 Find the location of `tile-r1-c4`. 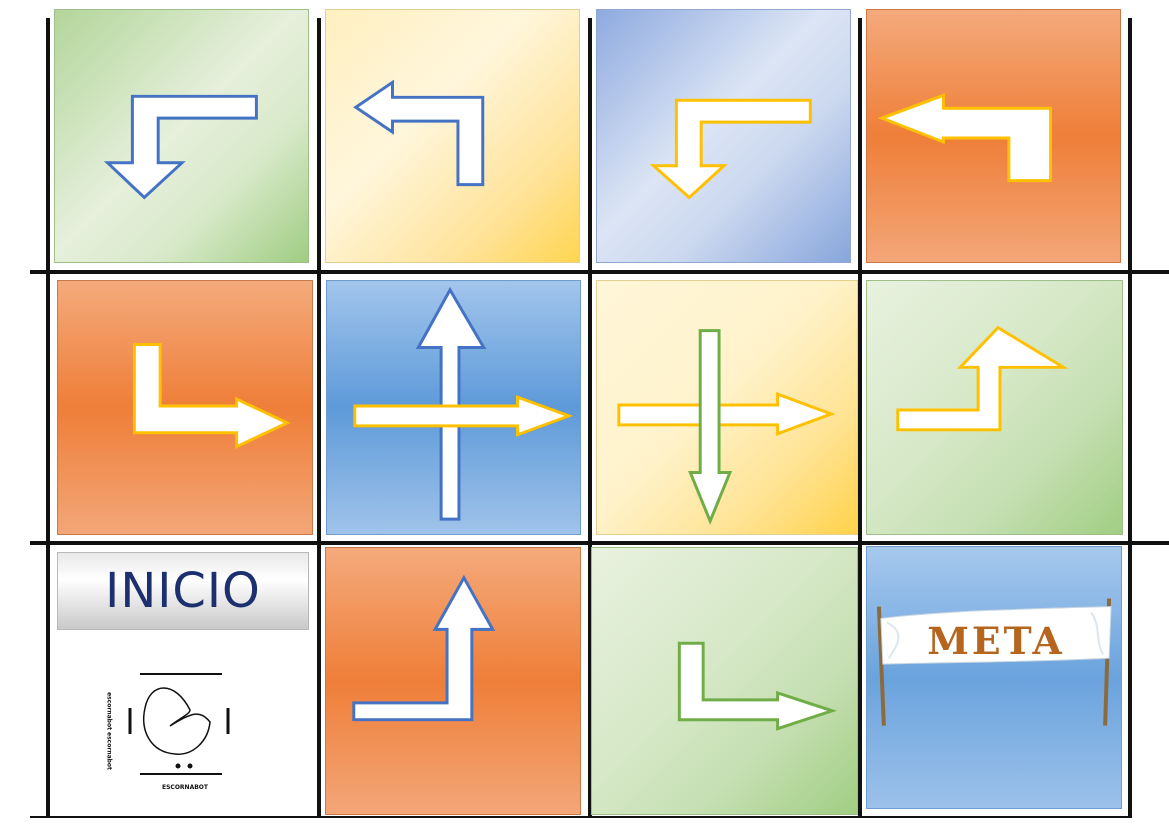

tile-r1-c4 is located at coordinates (993, 136).